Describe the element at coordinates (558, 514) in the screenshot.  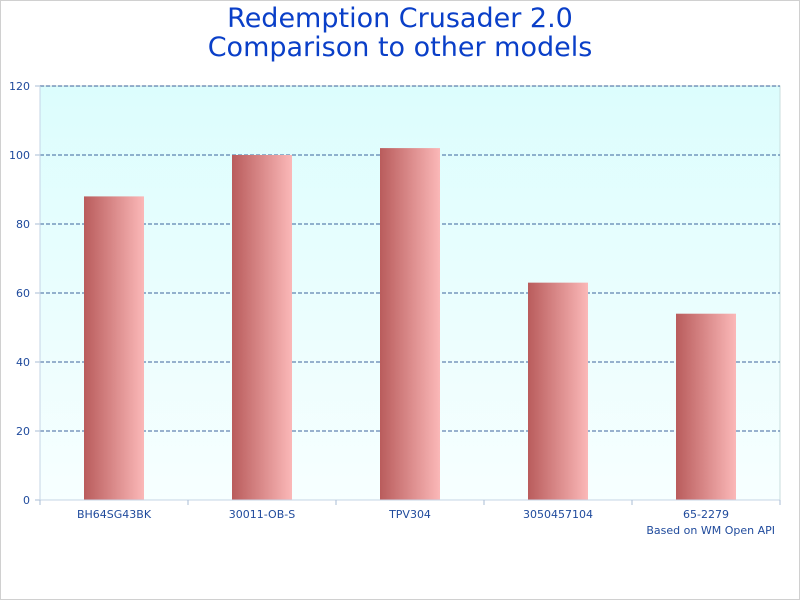
I see `x-tick-label: 3050457104` at that location.